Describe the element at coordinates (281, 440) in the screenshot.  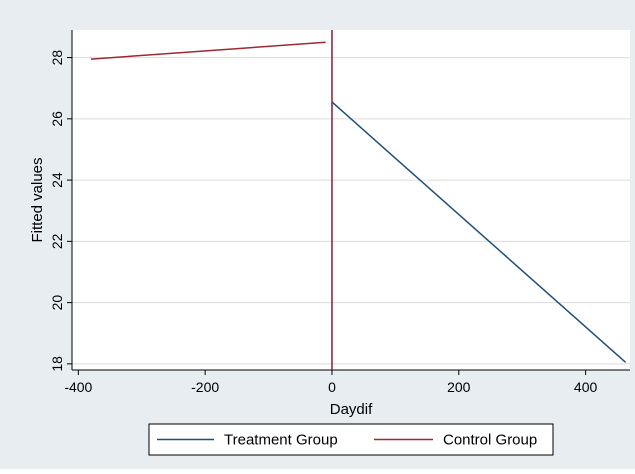
I see `legend-label: Treatment Group` at that location.